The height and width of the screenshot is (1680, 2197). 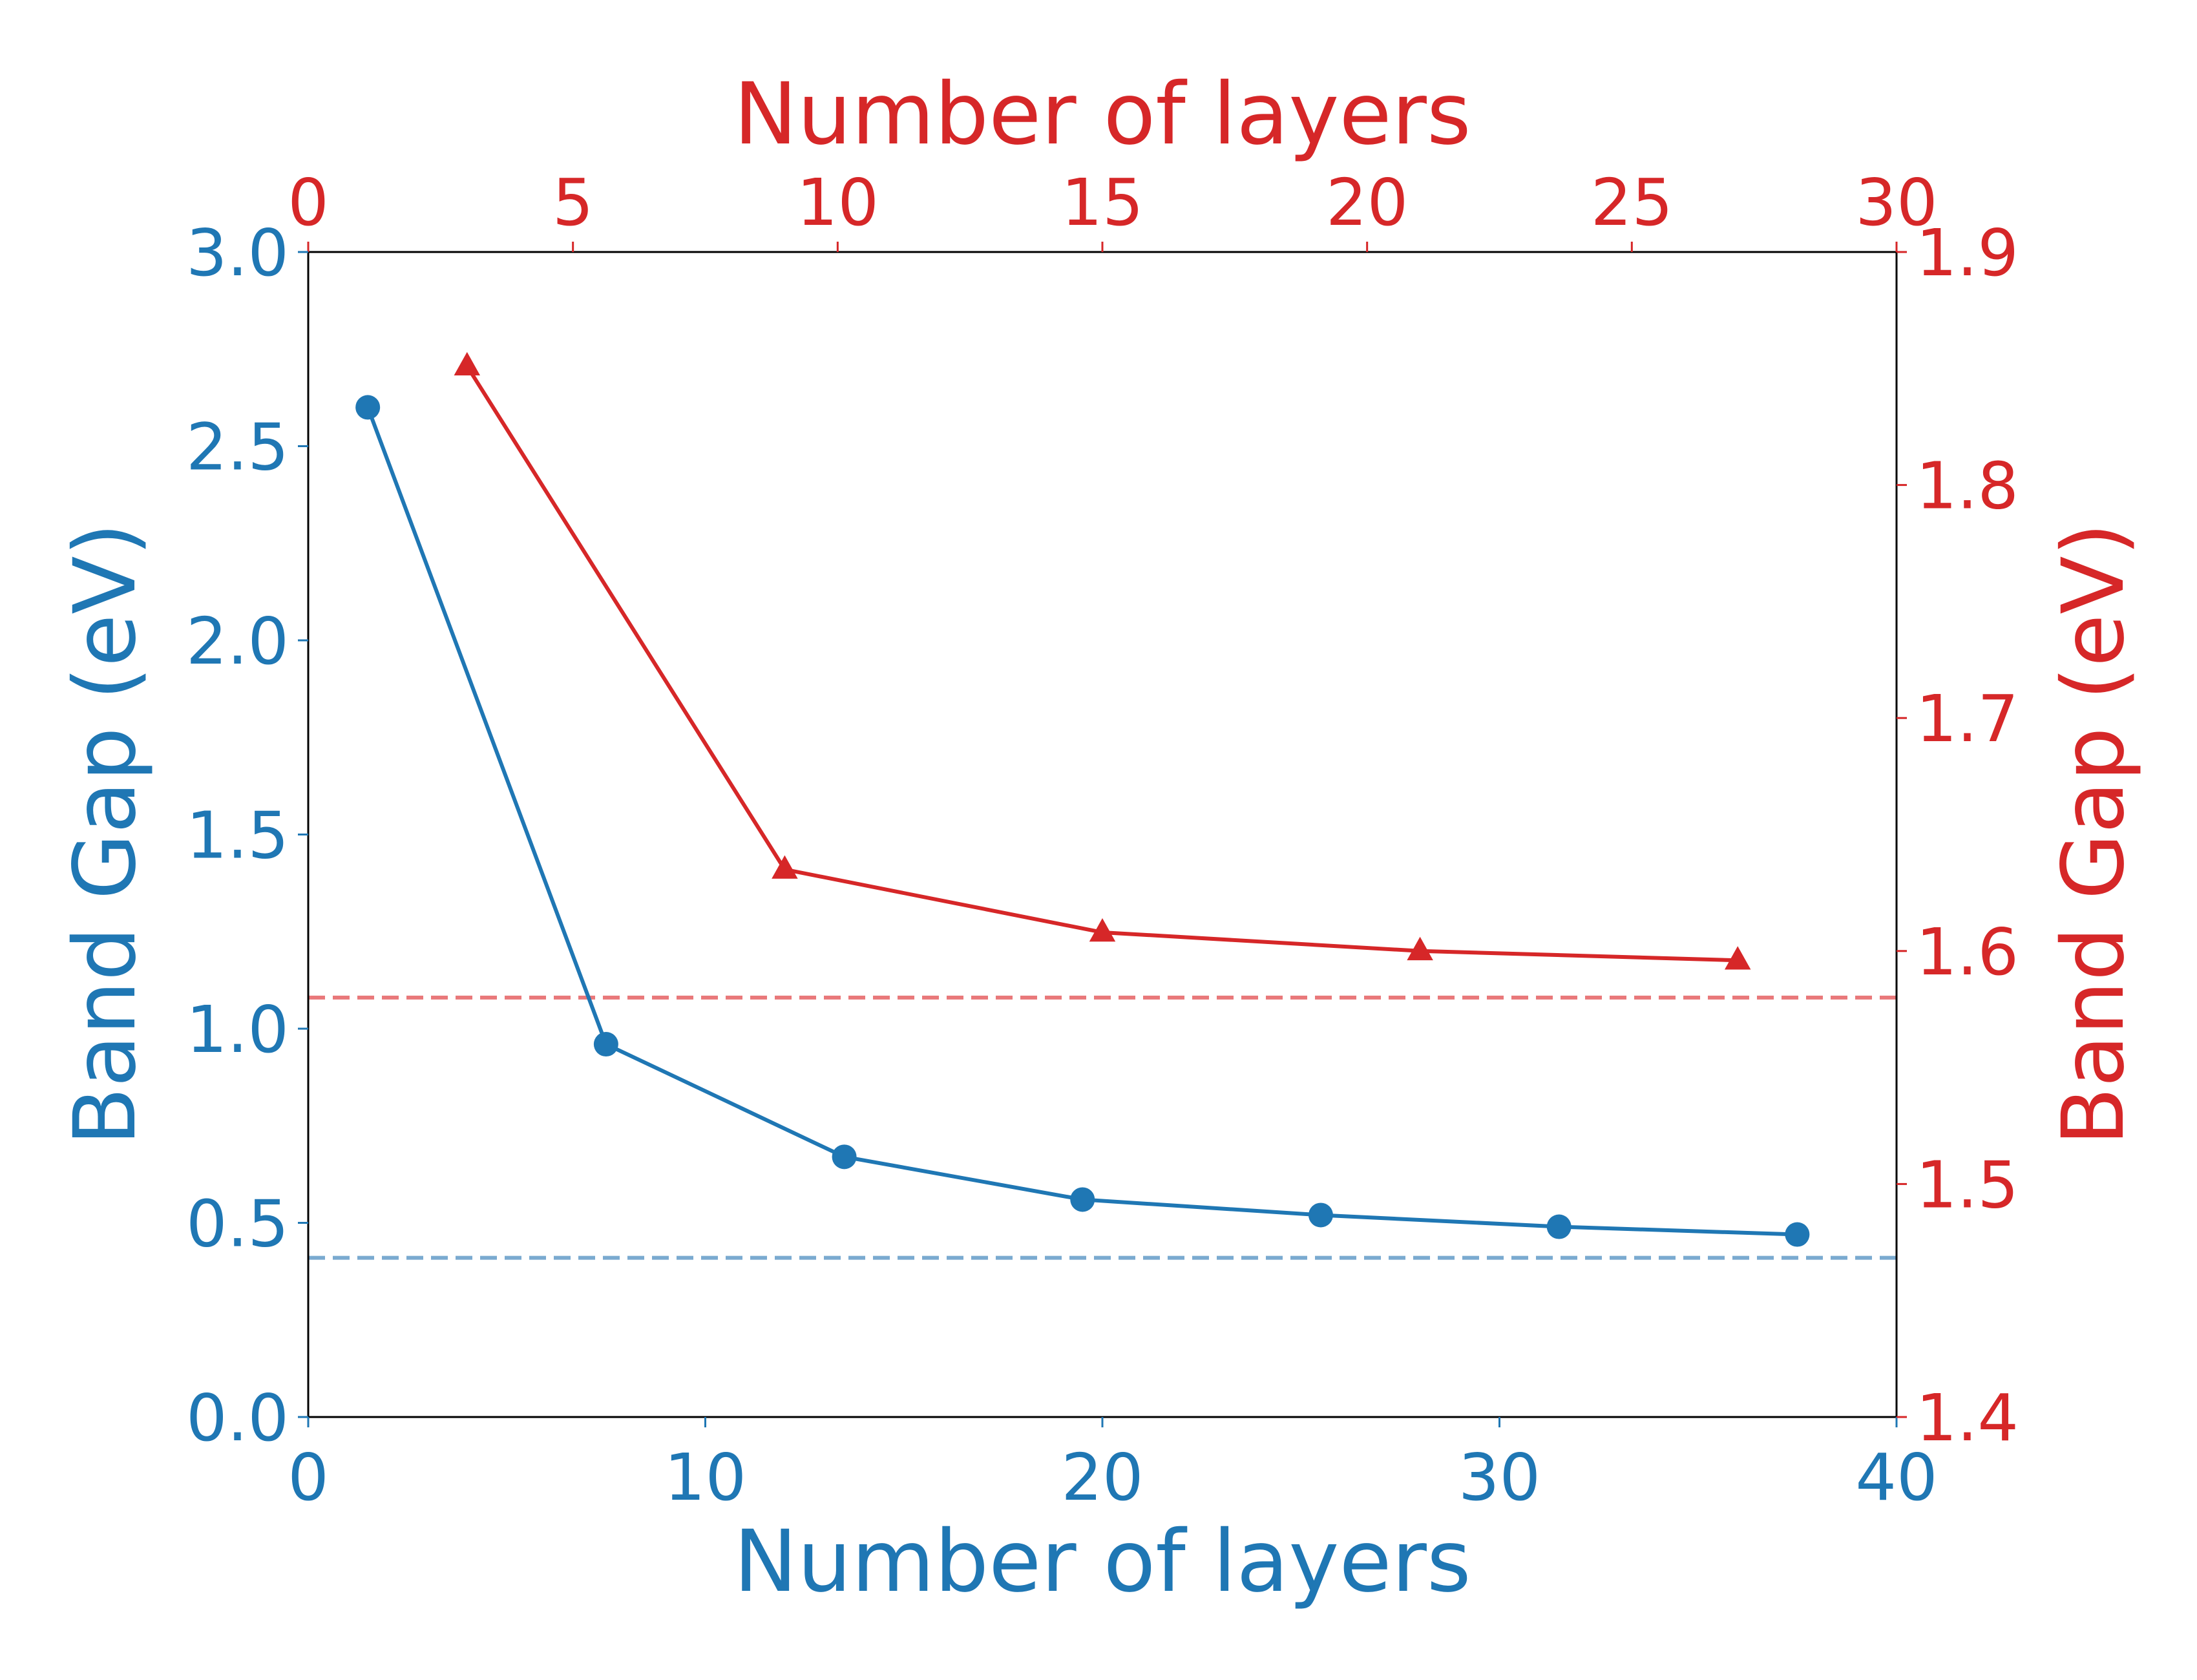 I want to click on top-tick-label: 20, so click(x=1367, y=203).